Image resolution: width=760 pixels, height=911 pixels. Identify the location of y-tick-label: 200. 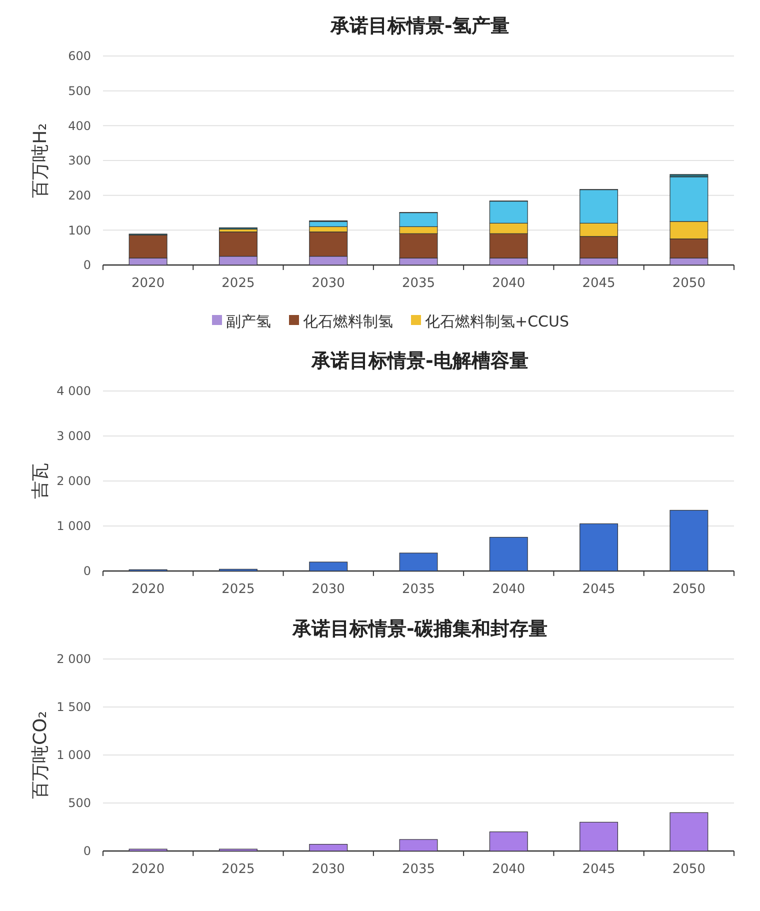
(79, 195).